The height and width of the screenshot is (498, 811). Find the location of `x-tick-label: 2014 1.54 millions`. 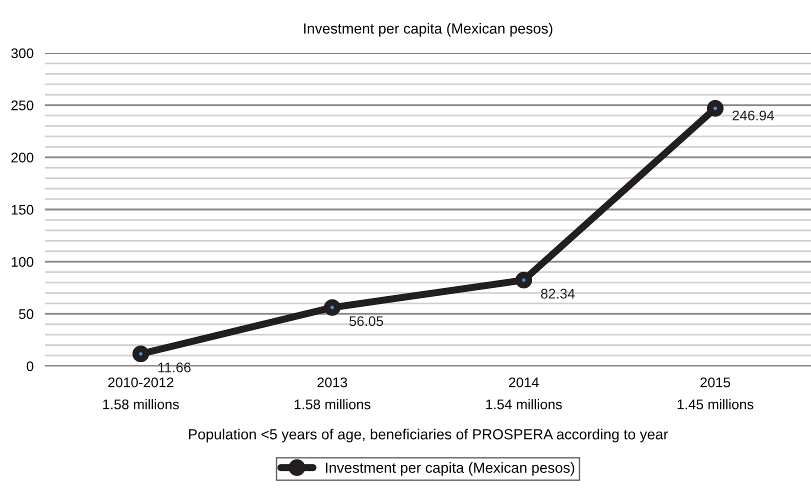

x-tick-label: 2014 1.54 millions is located at coordinates (524, 393).